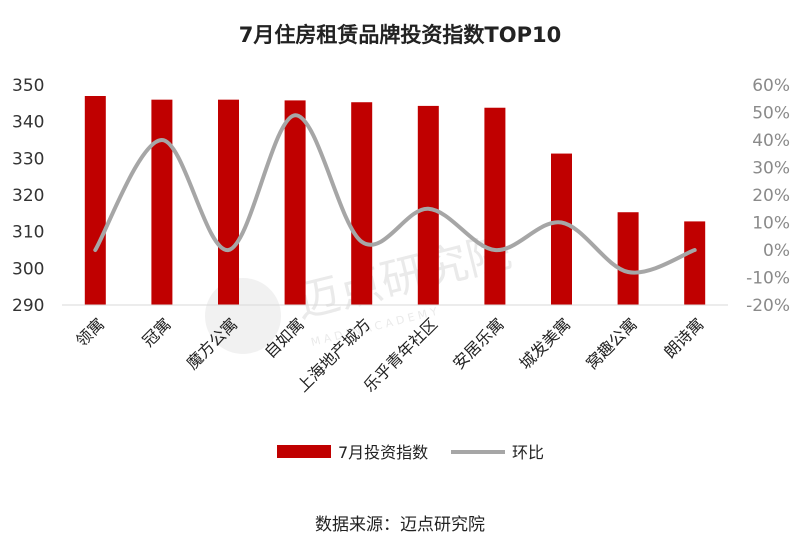  Describe the element at coordinates (28, 86) in the screenshot. I see `left-tick-label: 350` at that location.